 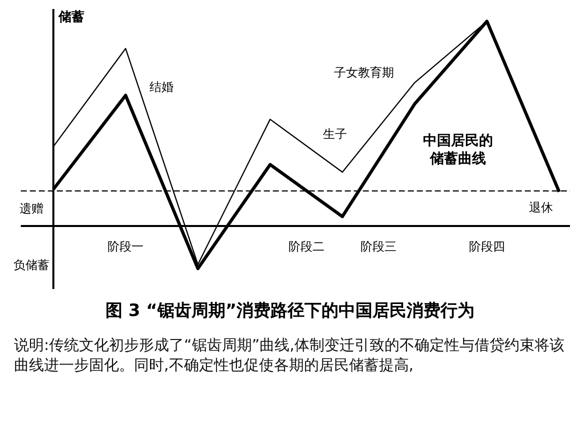 What do you see at coordinates (32, 265) in the screenshot?
I see `annotation: 负储蓄` at bounding box center [32, 265].